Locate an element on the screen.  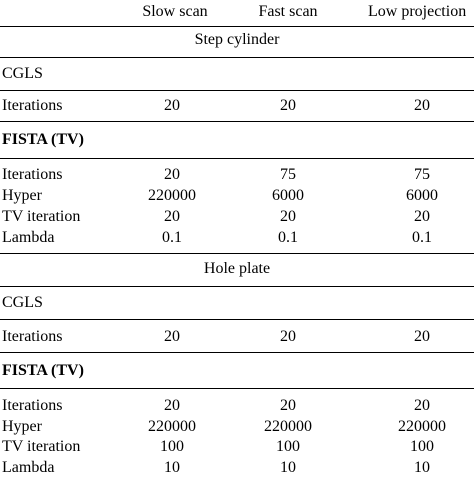
header-slow-scan: Slow scan is located at coordinates (175, 11).